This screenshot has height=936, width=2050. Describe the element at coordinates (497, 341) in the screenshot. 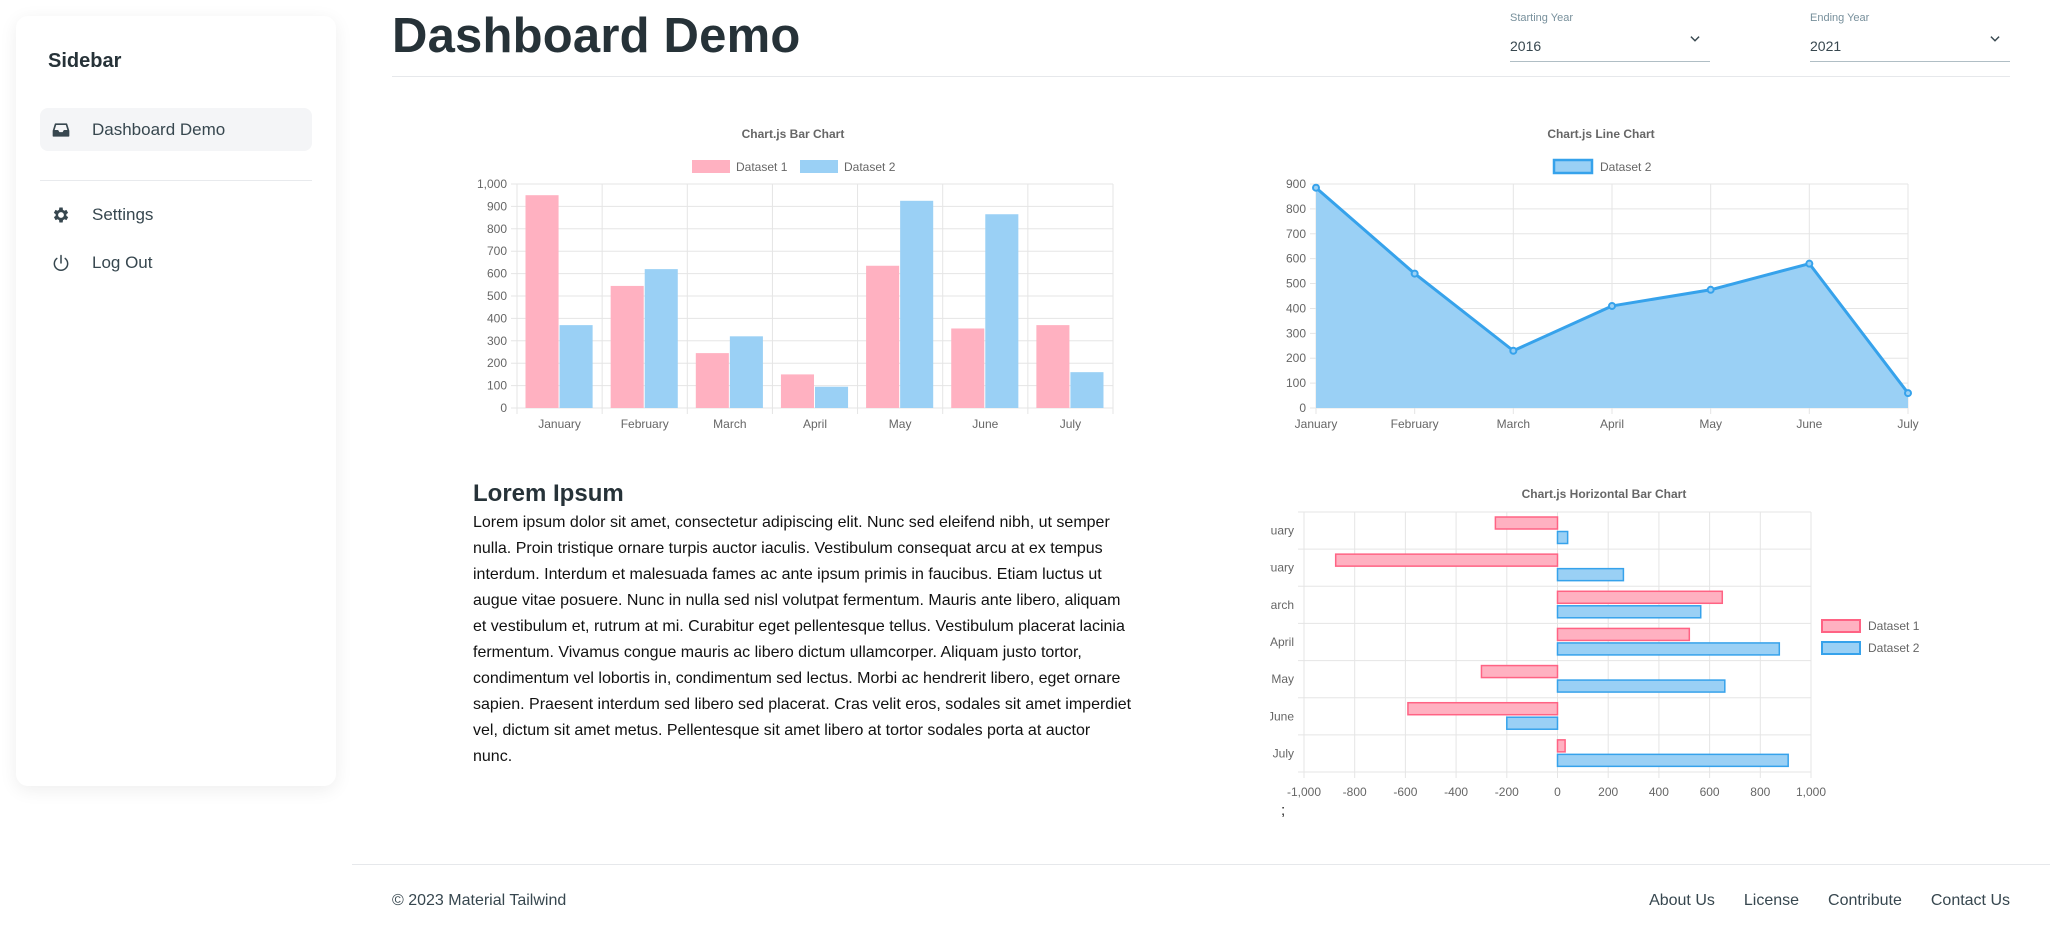

I see `y-tick-label: 300` at that location.